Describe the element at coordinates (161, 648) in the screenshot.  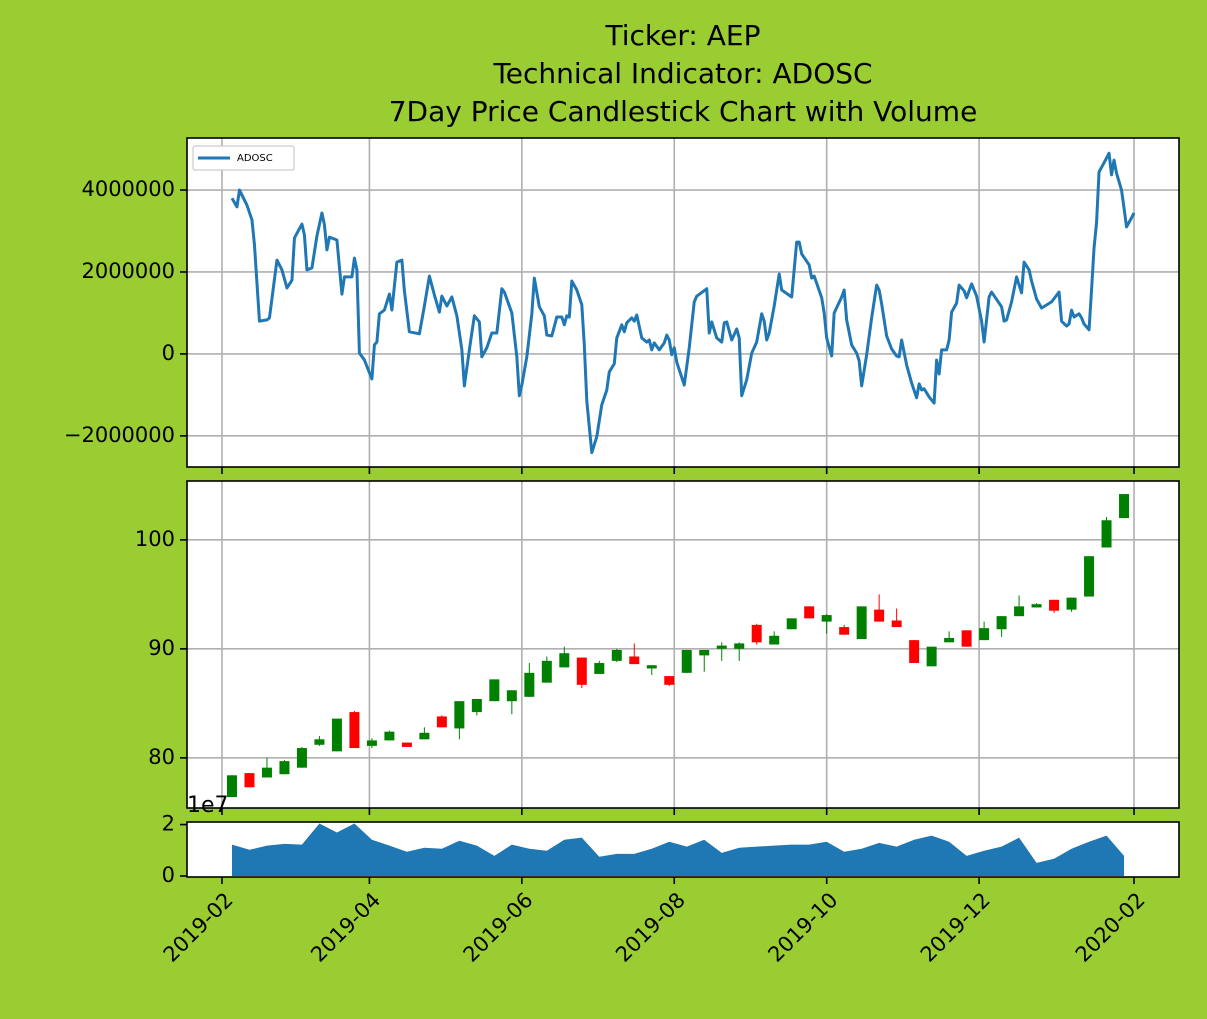
I see `y-tick-label: 90` at that location.